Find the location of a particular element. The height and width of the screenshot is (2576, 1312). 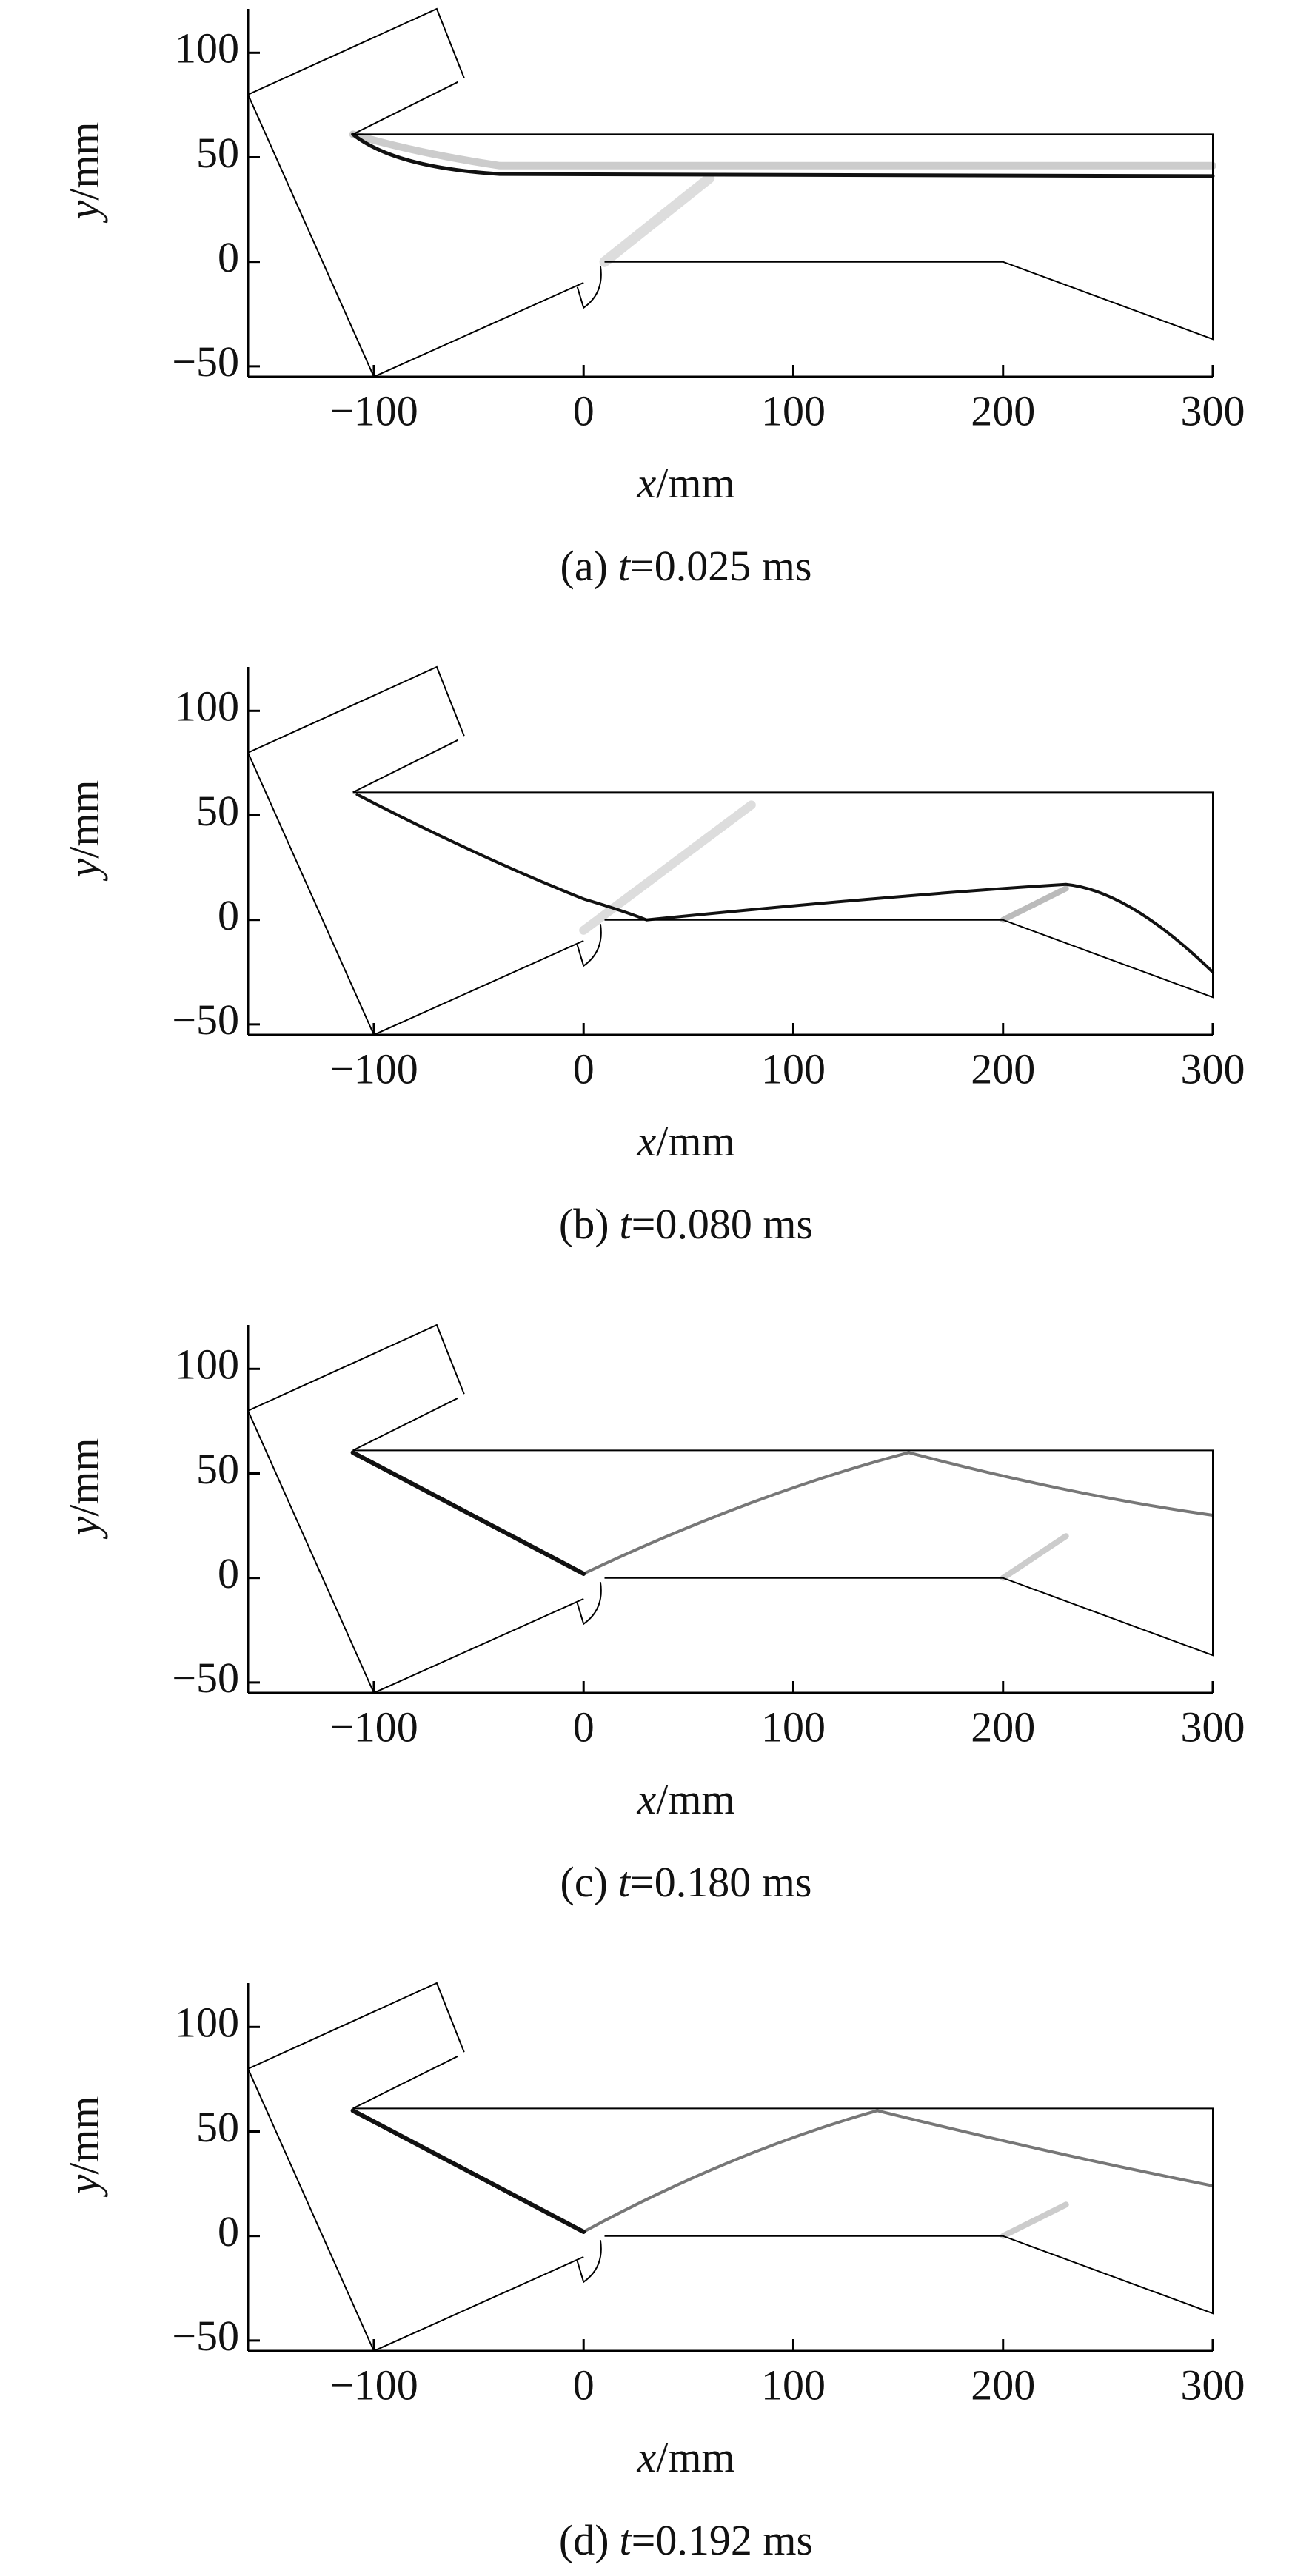

caption-rest: =0.192 ms is located at coordinates (722, 2540).